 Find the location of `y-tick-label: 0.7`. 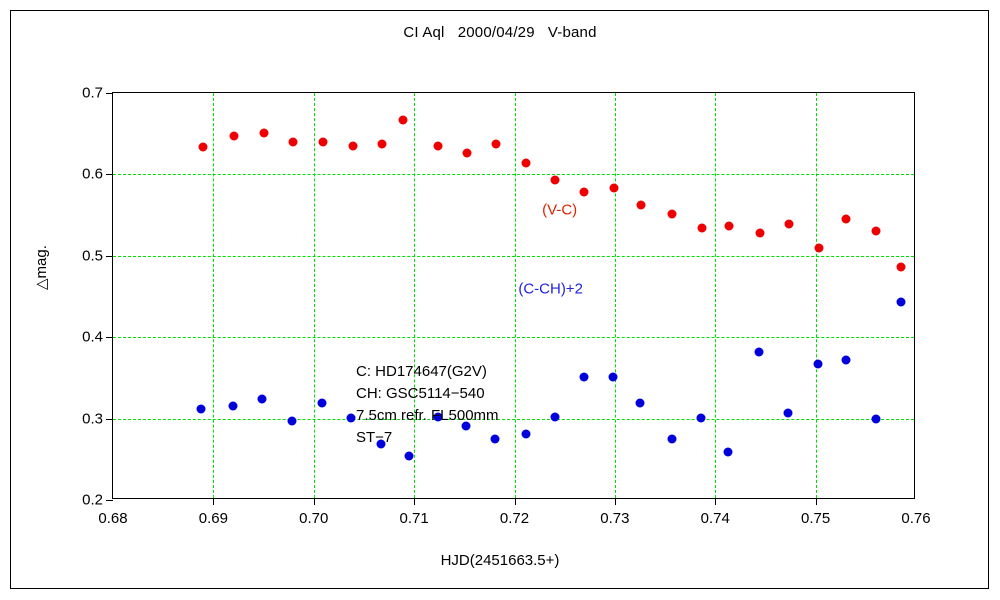

y-tick-label: 0.7 is located at coordinates (92, 93).